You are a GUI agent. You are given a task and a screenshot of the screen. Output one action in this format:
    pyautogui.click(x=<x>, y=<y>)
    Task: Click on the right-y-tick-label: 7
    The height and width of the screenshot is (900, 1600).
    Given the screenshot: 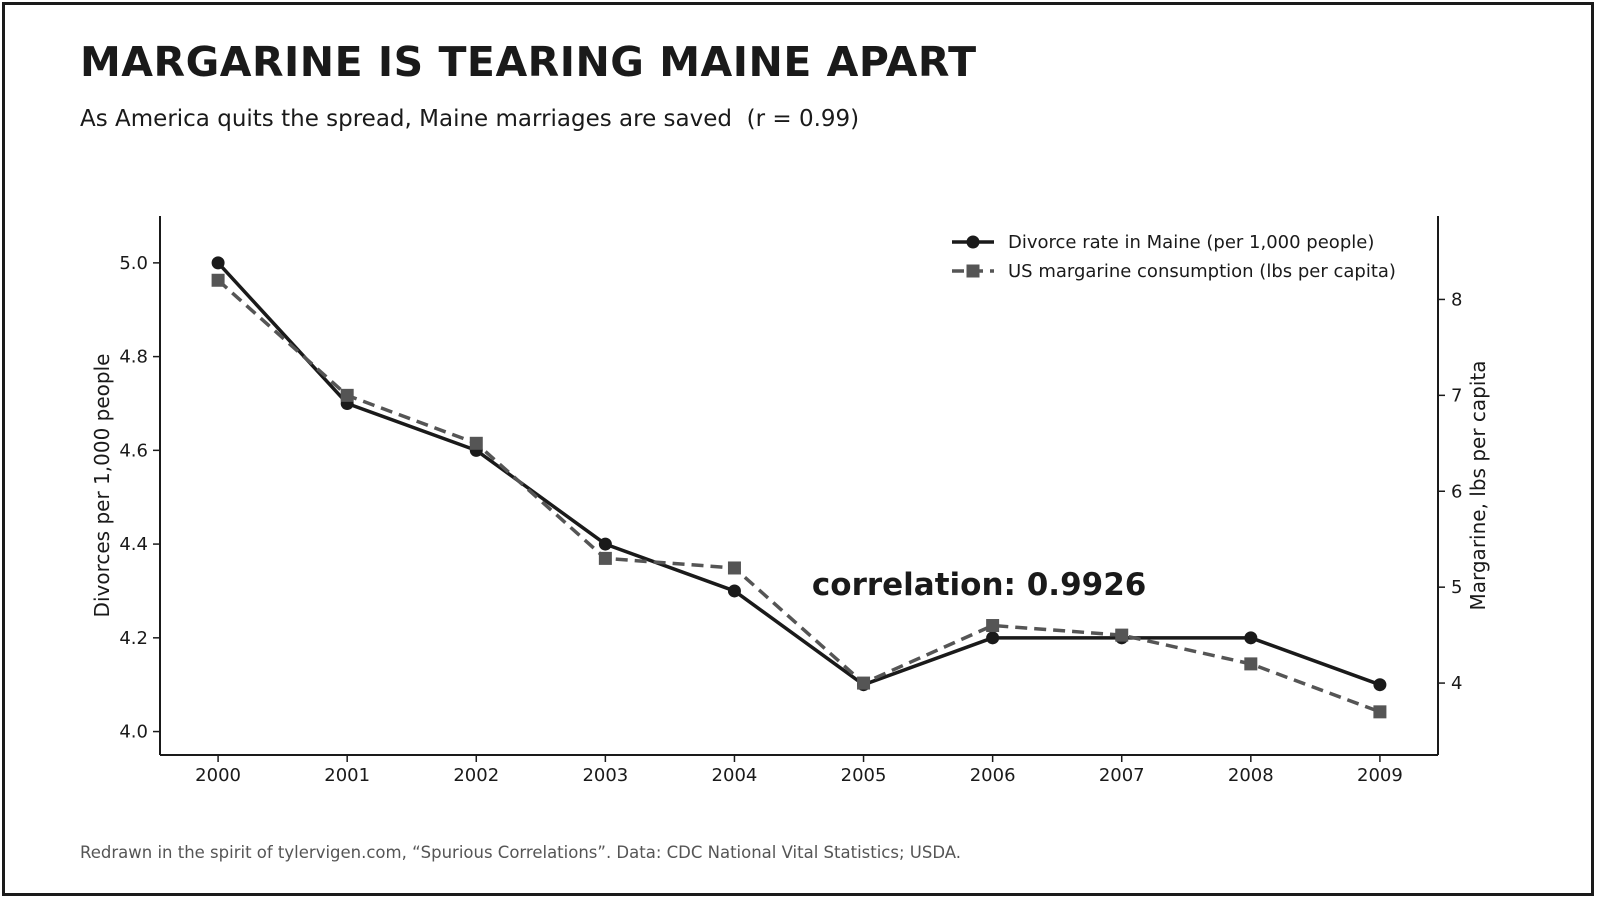 What is the action you would take?
    pyautogui.click(x=1456, y=395)
    